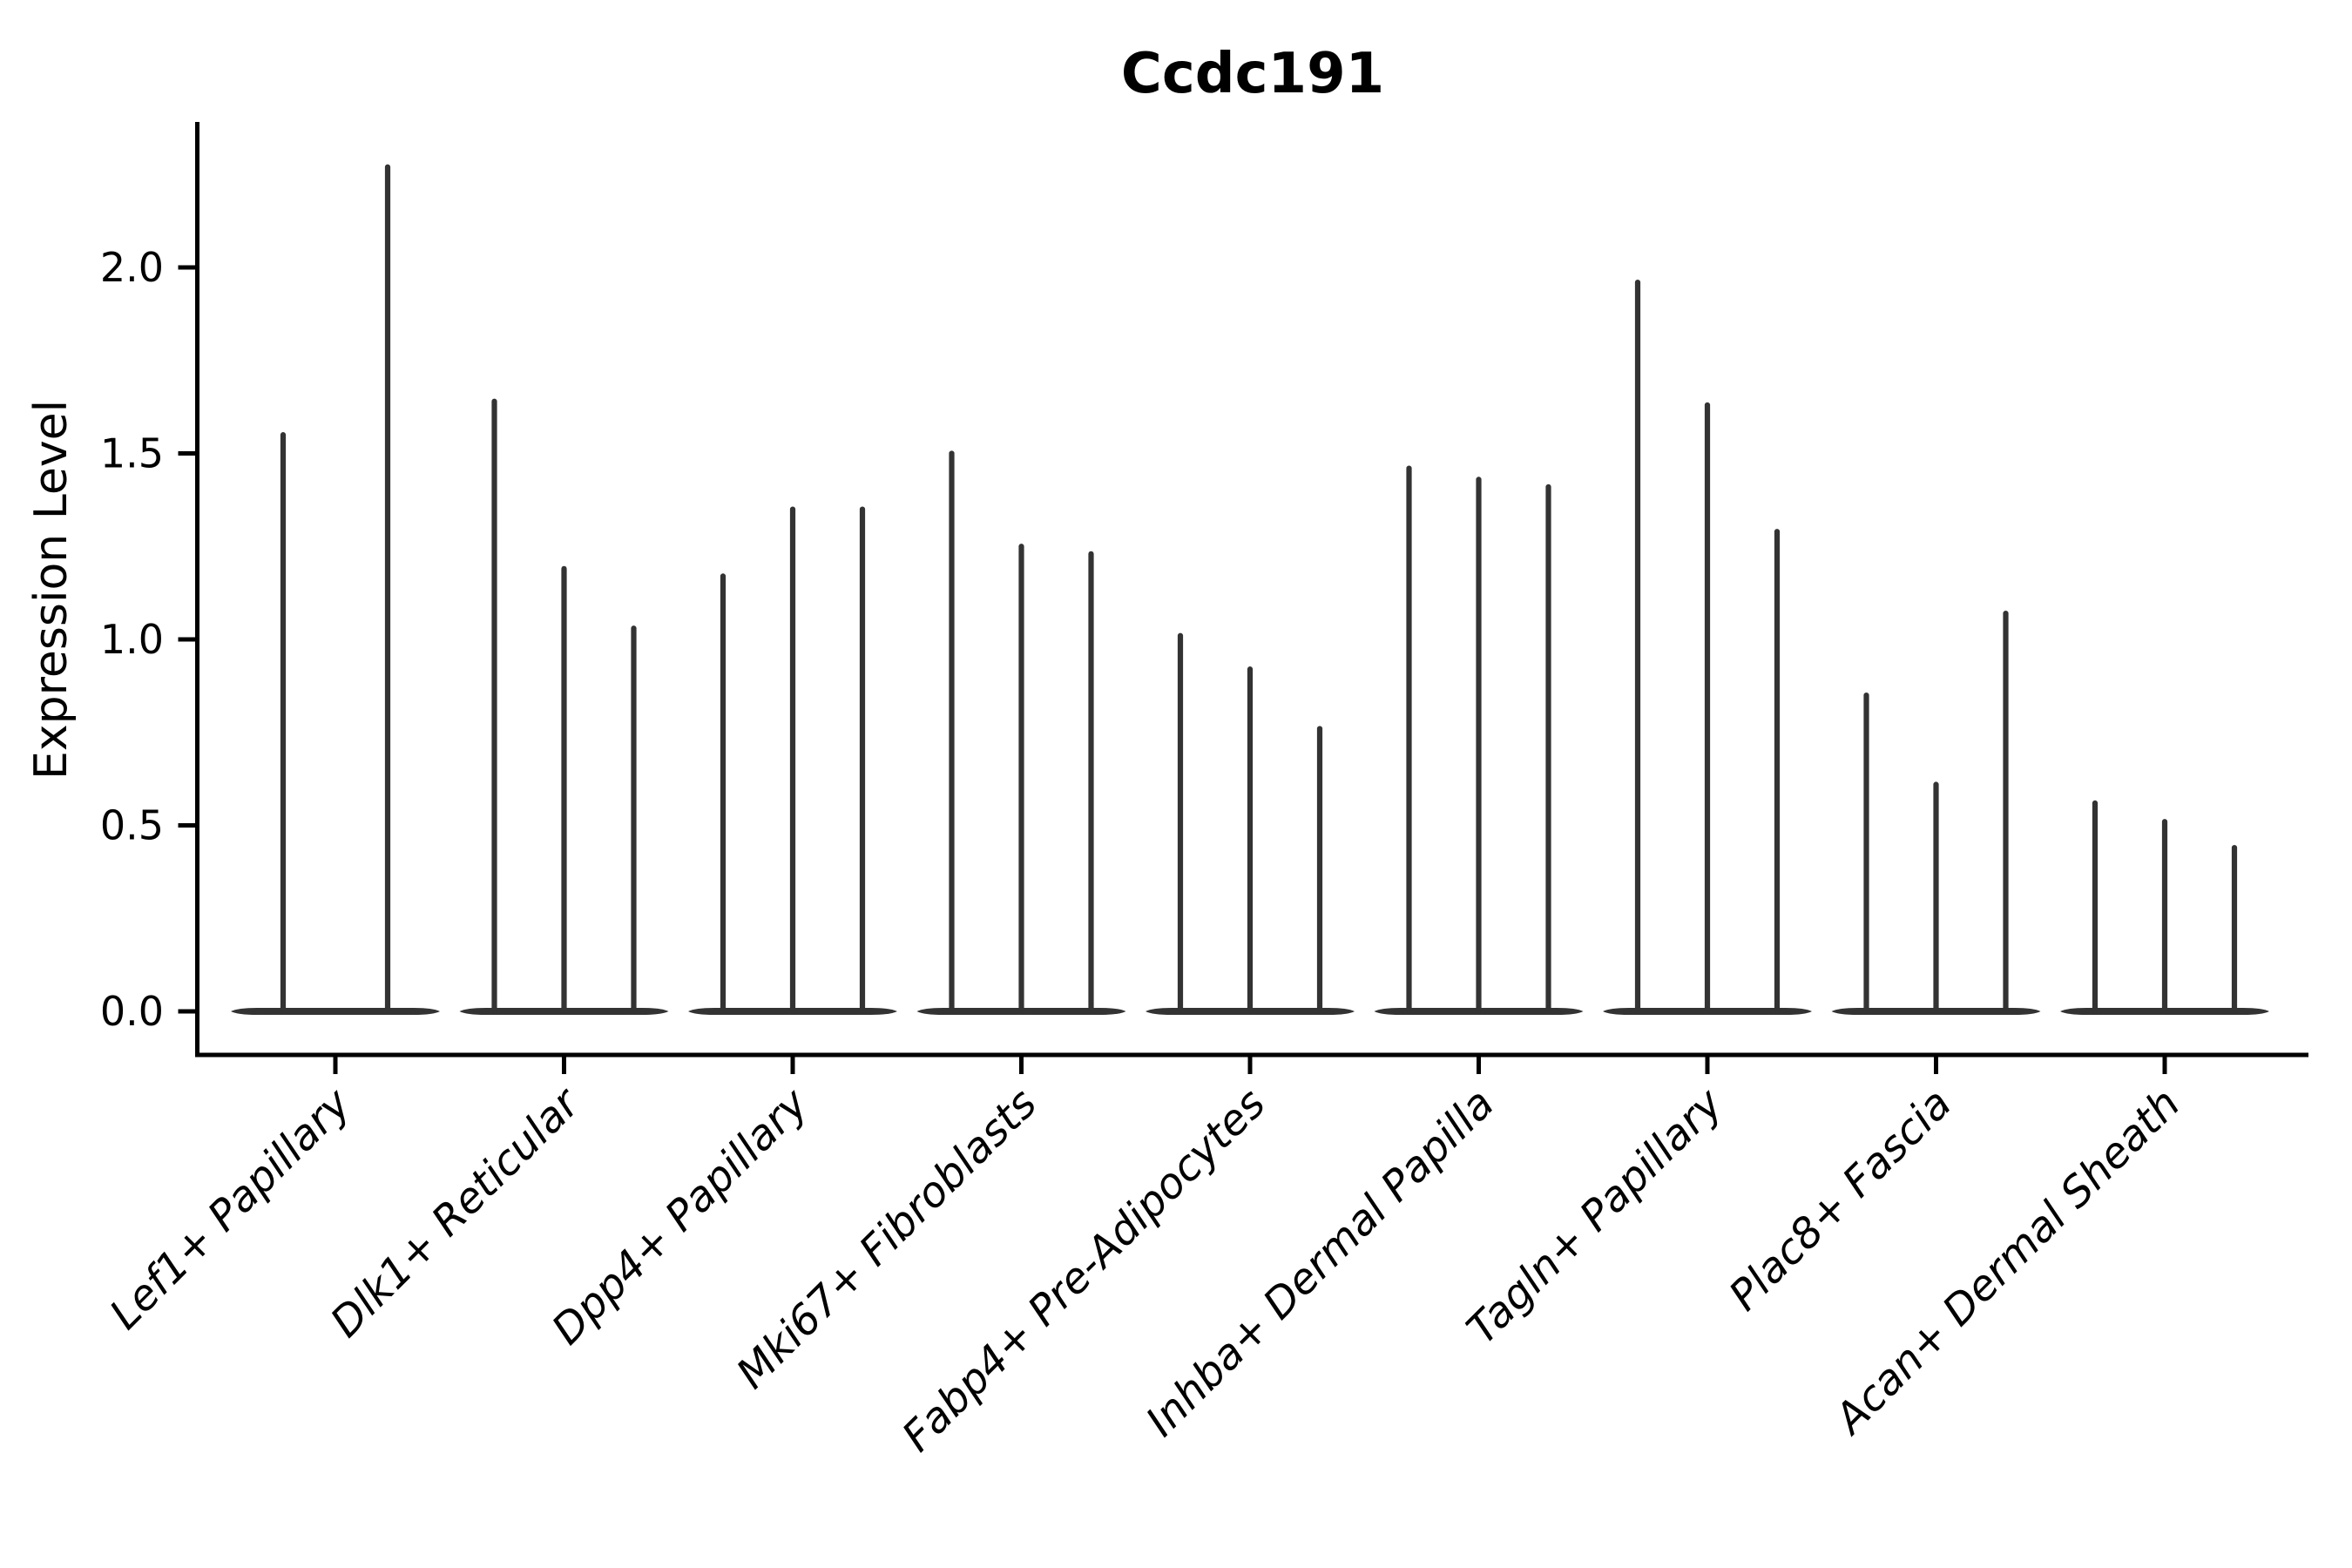 The width and height of the screenshot is (2352, 1568). What do you see at coordinates (132, 453) in the screenshot?
I see `y-tick-label: 1.5` at bounding box center [132, 453].